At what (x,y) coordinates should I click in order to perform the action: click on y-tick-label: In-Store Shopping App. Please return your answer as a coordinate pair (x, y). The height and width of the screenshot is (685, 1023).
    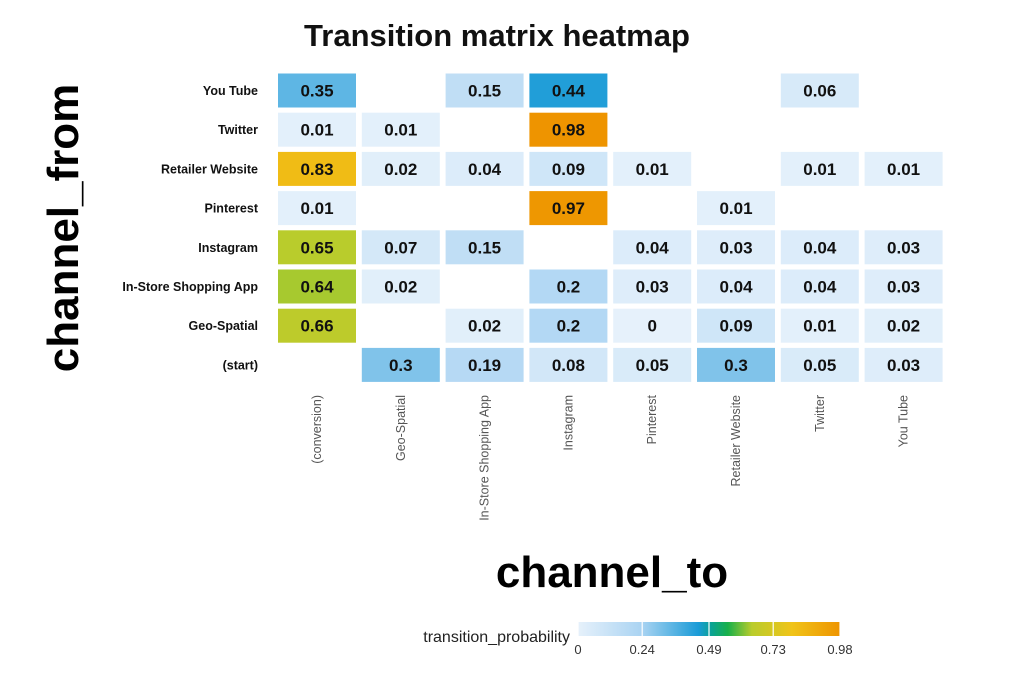
    Looking at the image, I should click on (190, 287).